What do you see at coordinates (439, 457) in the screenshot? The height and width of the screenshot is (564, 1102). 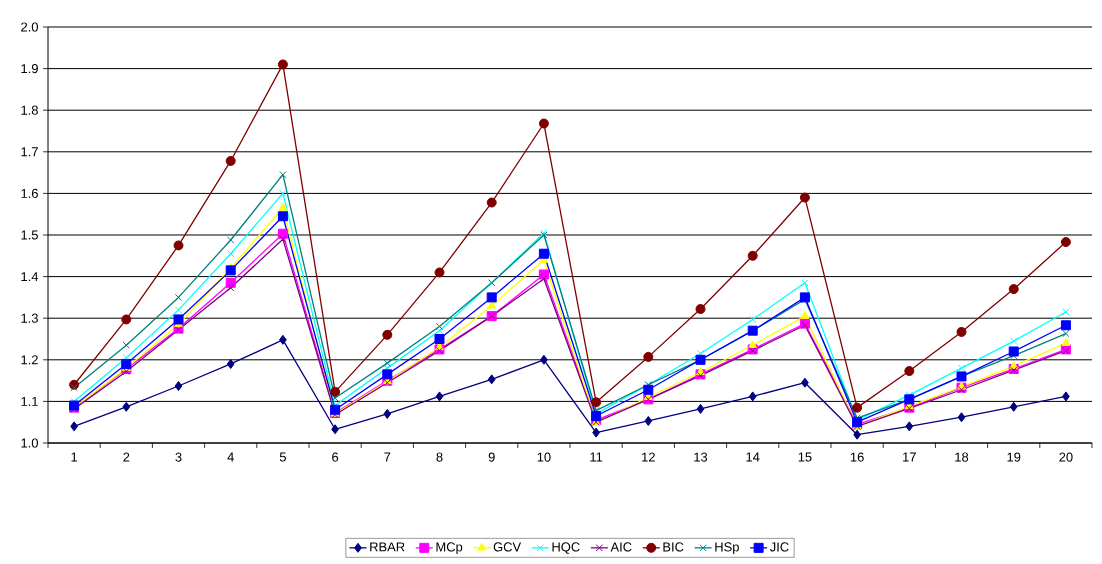 I see `x-tick-label: 8` at bounding box center [439, 457].